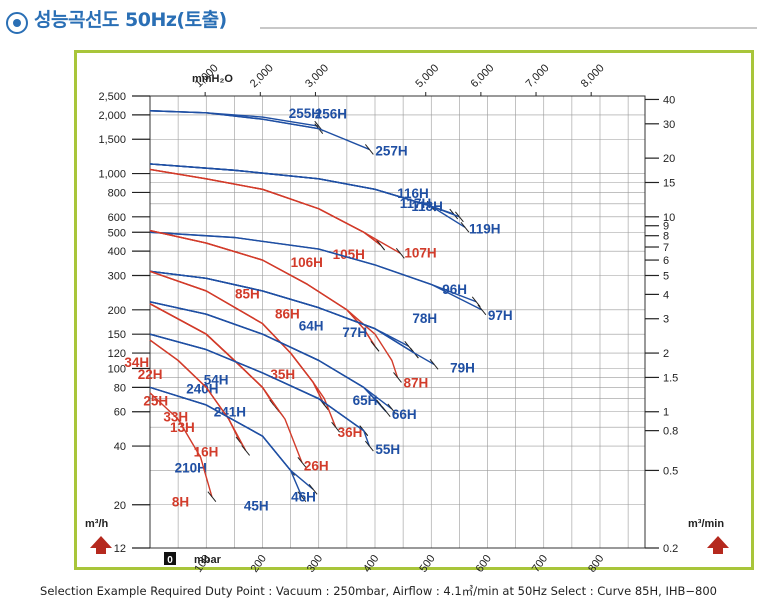 The width and height of the screenshot is (757, 612). Describe the element at coordinates (101, 545) in the screenshot. I see `up-arrow-icon` at that location.